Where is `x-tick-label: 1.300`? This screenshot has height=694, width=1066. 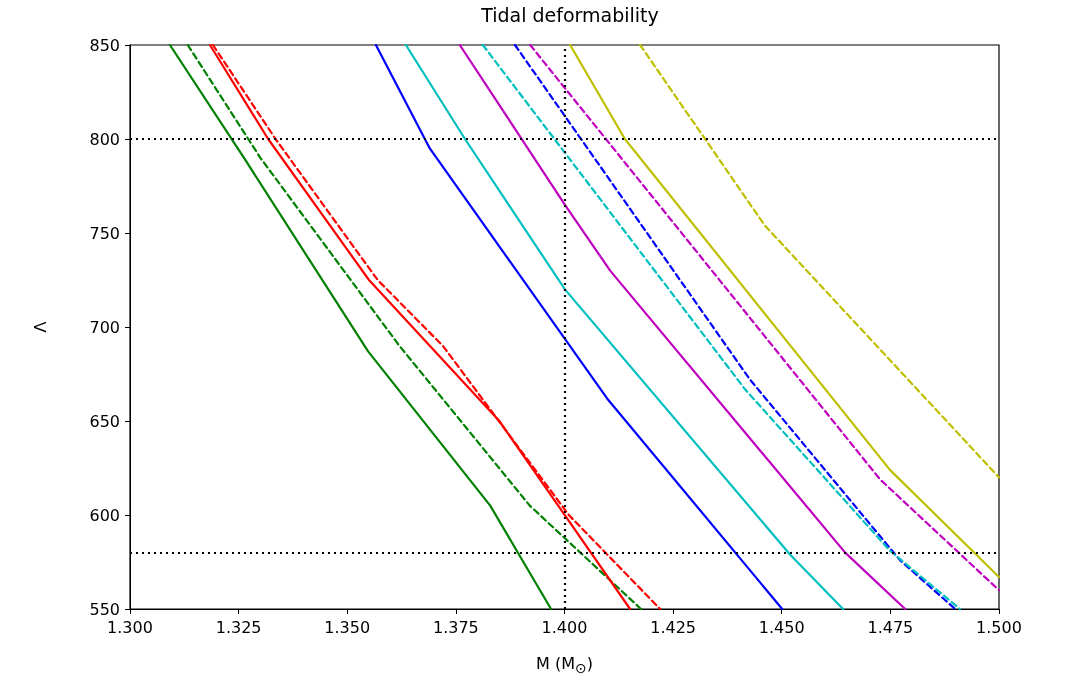 x-tick-label: 1.300 is located at coordinates (130, 627).